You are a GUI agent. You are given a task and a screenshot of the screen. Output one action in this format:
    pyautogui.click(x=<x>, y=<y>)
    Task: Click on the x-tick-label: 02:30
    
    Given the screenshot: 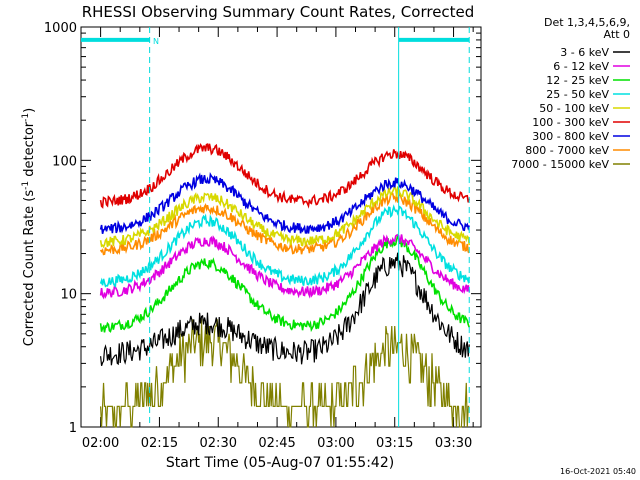 What is the action you would take?
    pyautogui.click(x=218, y=443)
    